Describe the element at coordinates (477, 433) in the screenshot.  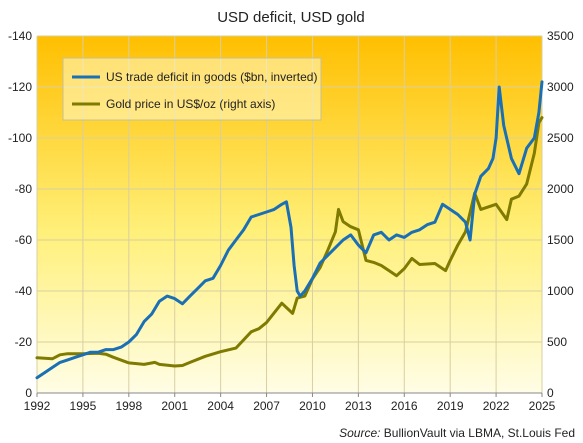
I see `source-text: BullionVault via LBMA, St.Louis Fed` at that location.